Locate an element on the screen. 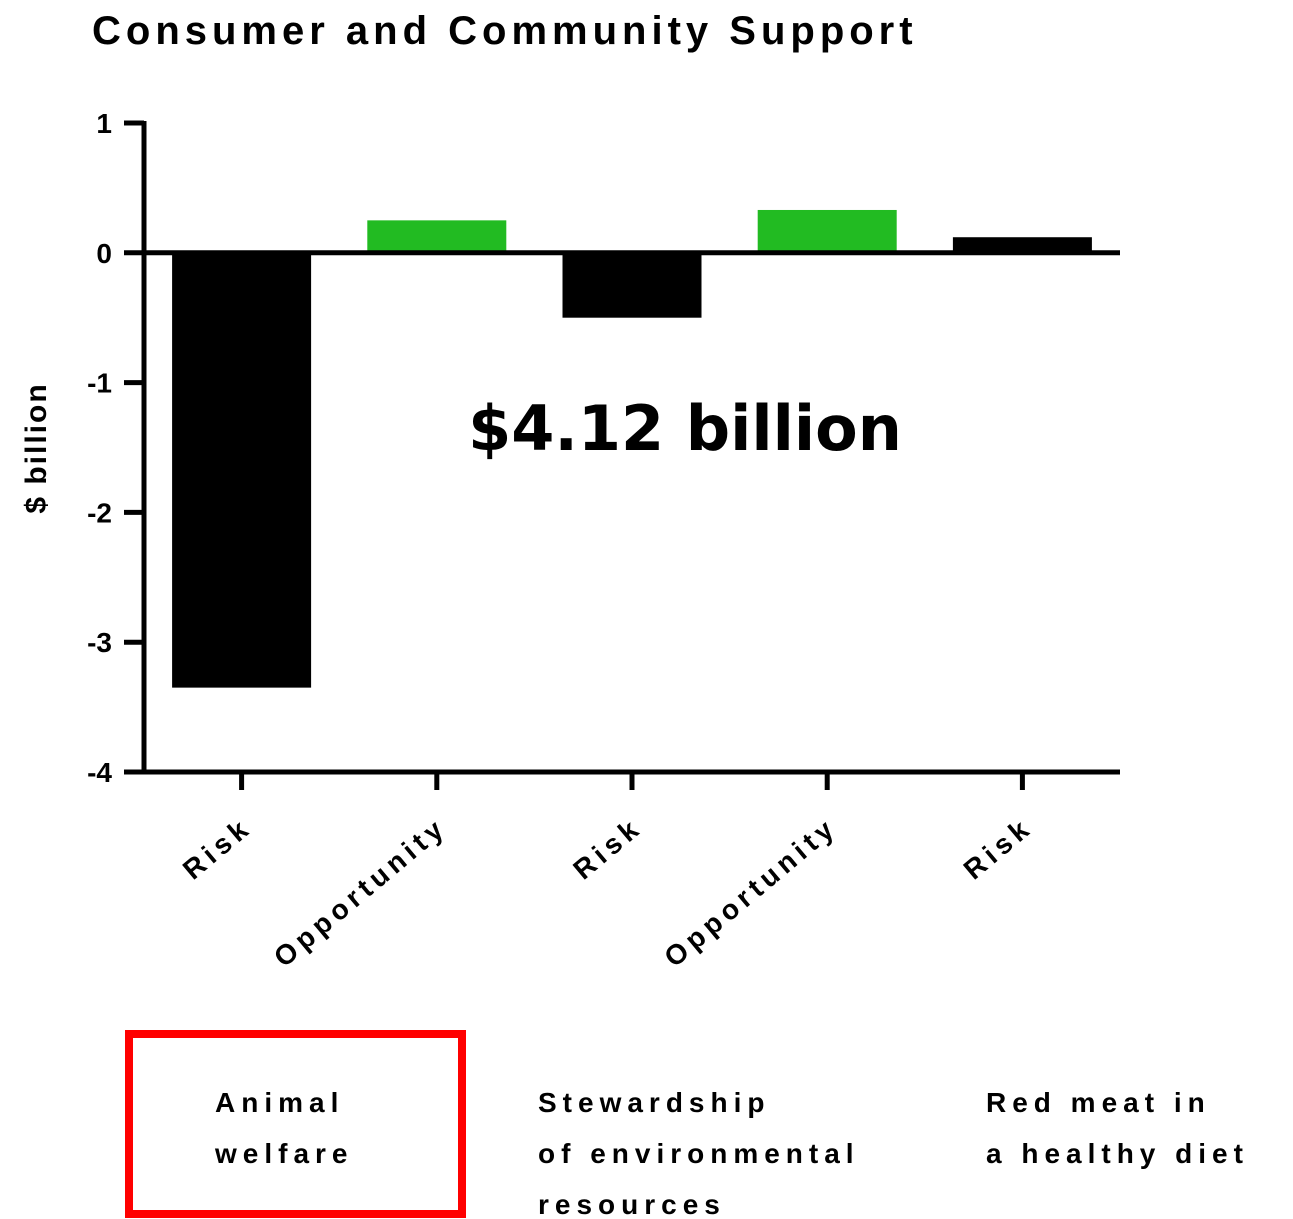  group-label-line: a healthy diet is located at coordinates (1117, 1153).